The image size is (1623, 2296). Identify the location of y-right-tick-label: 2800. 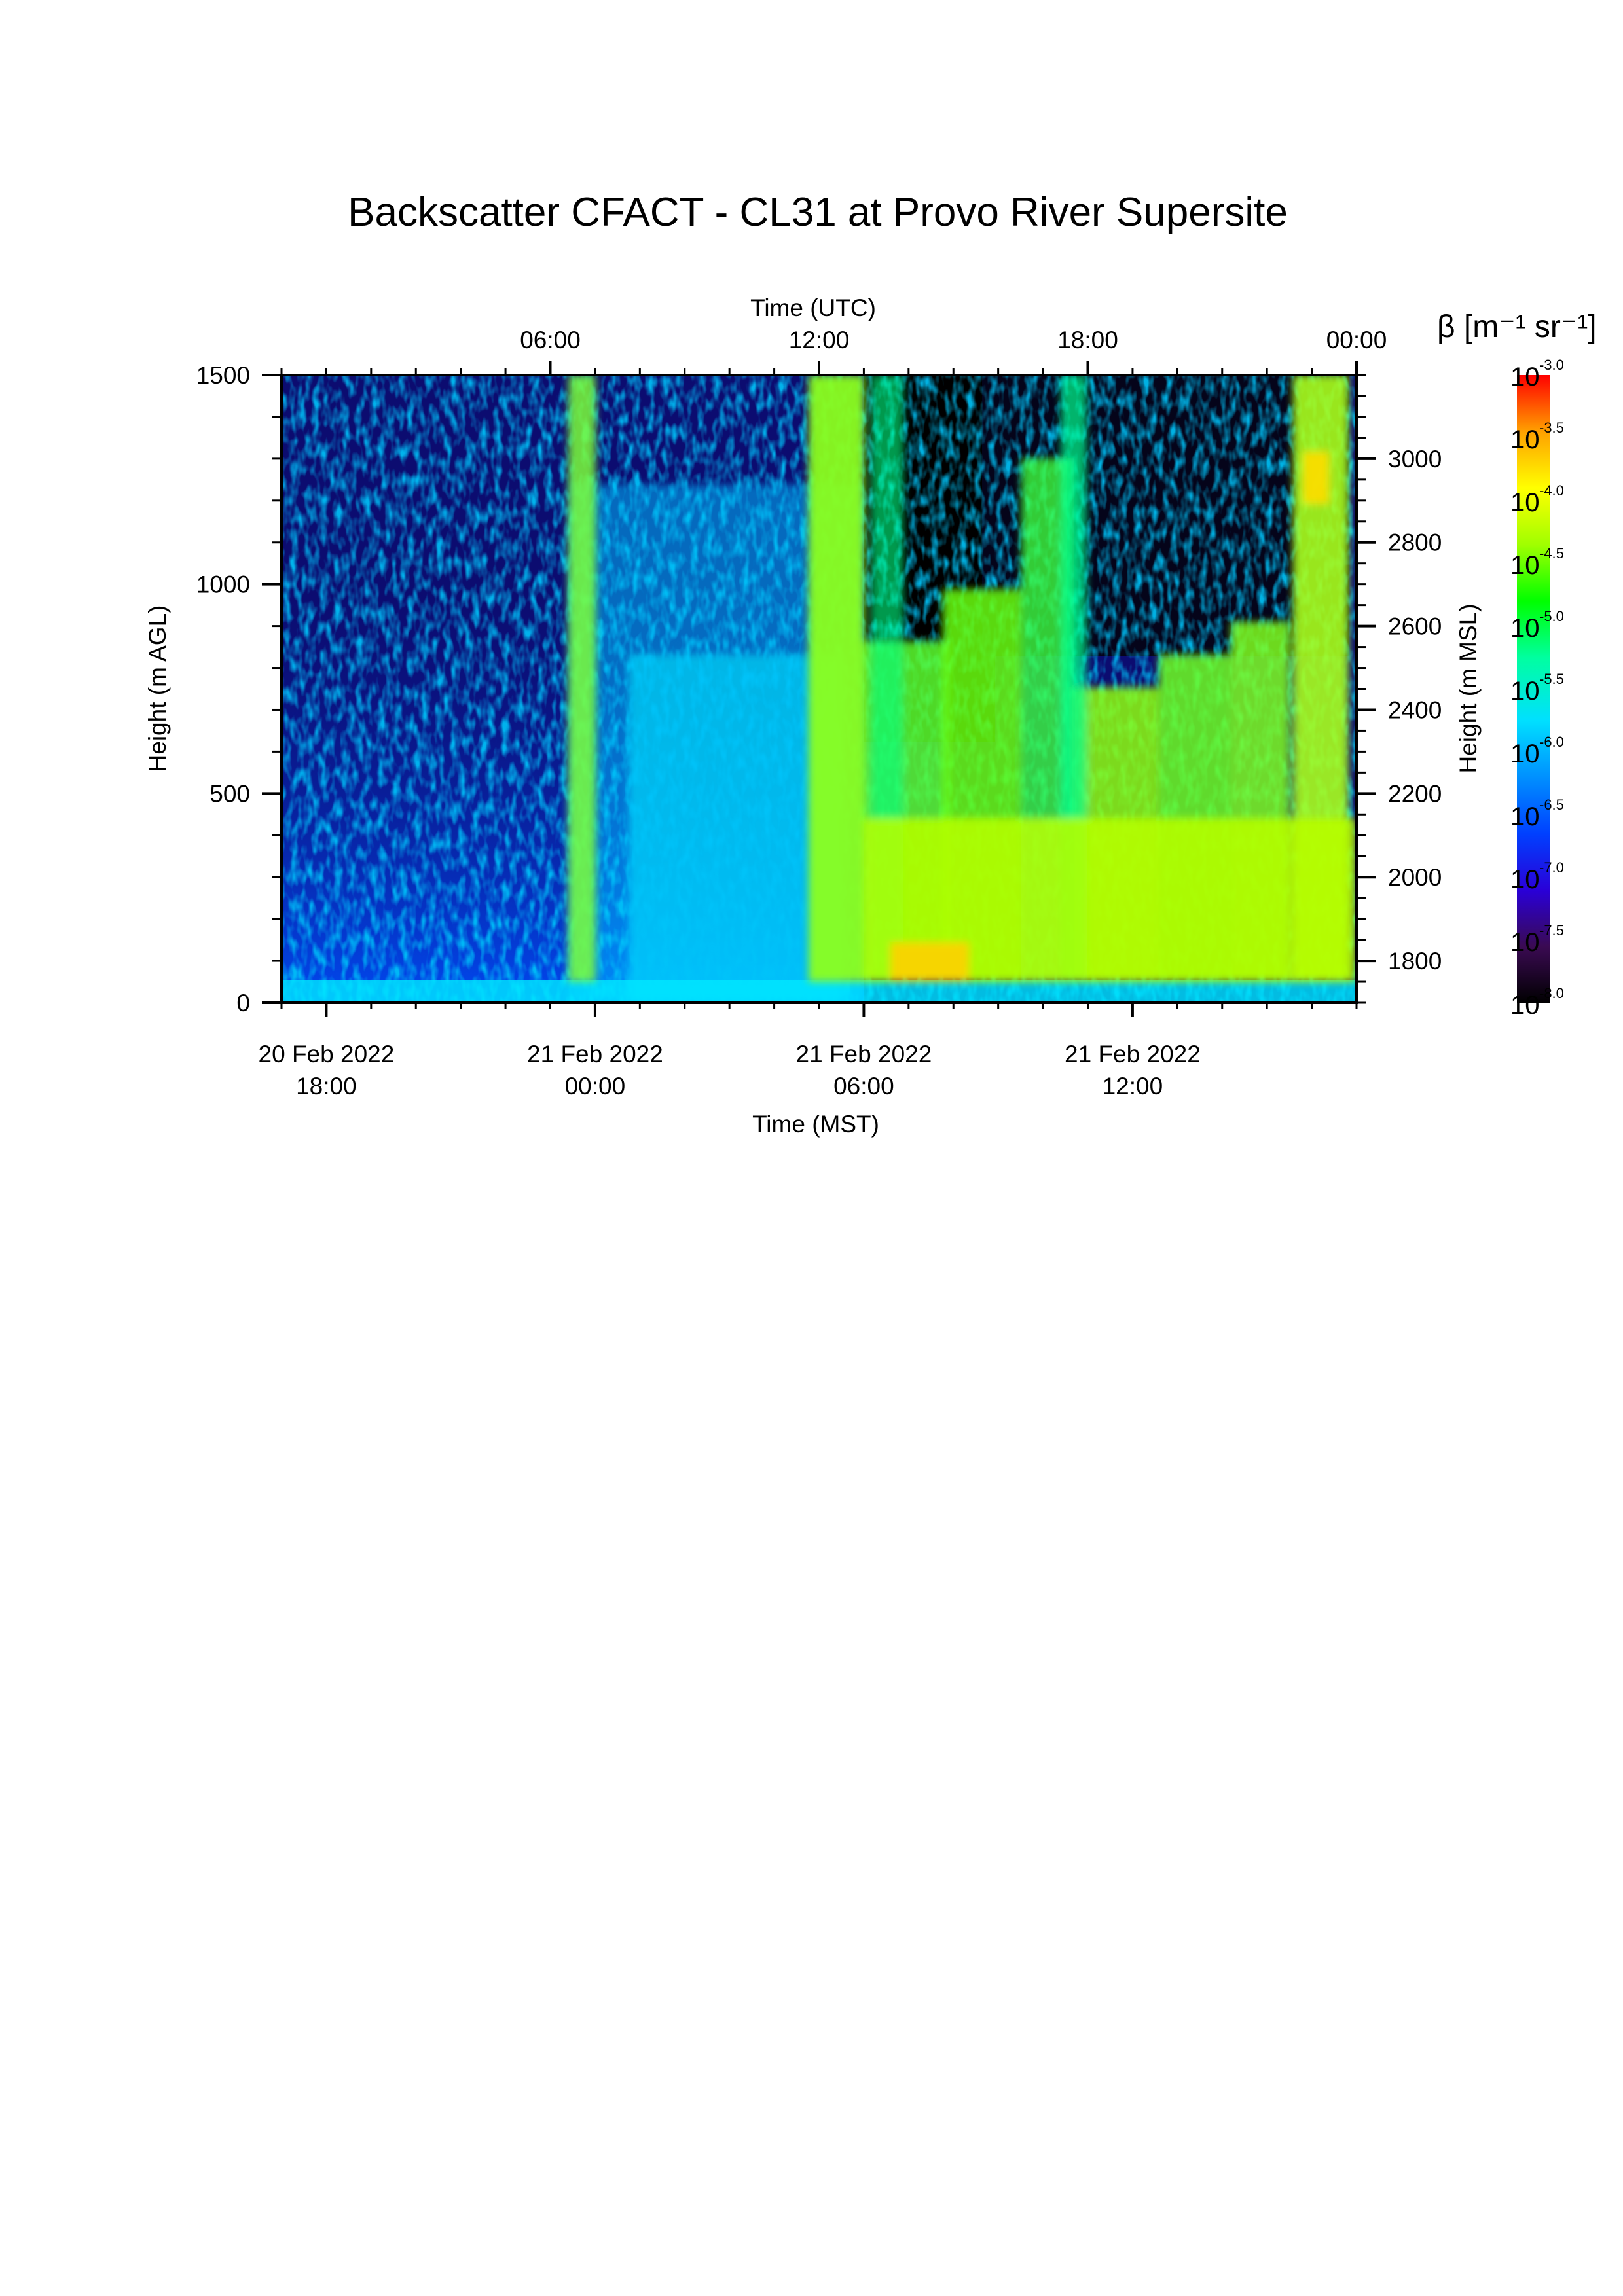
(1415, 542).